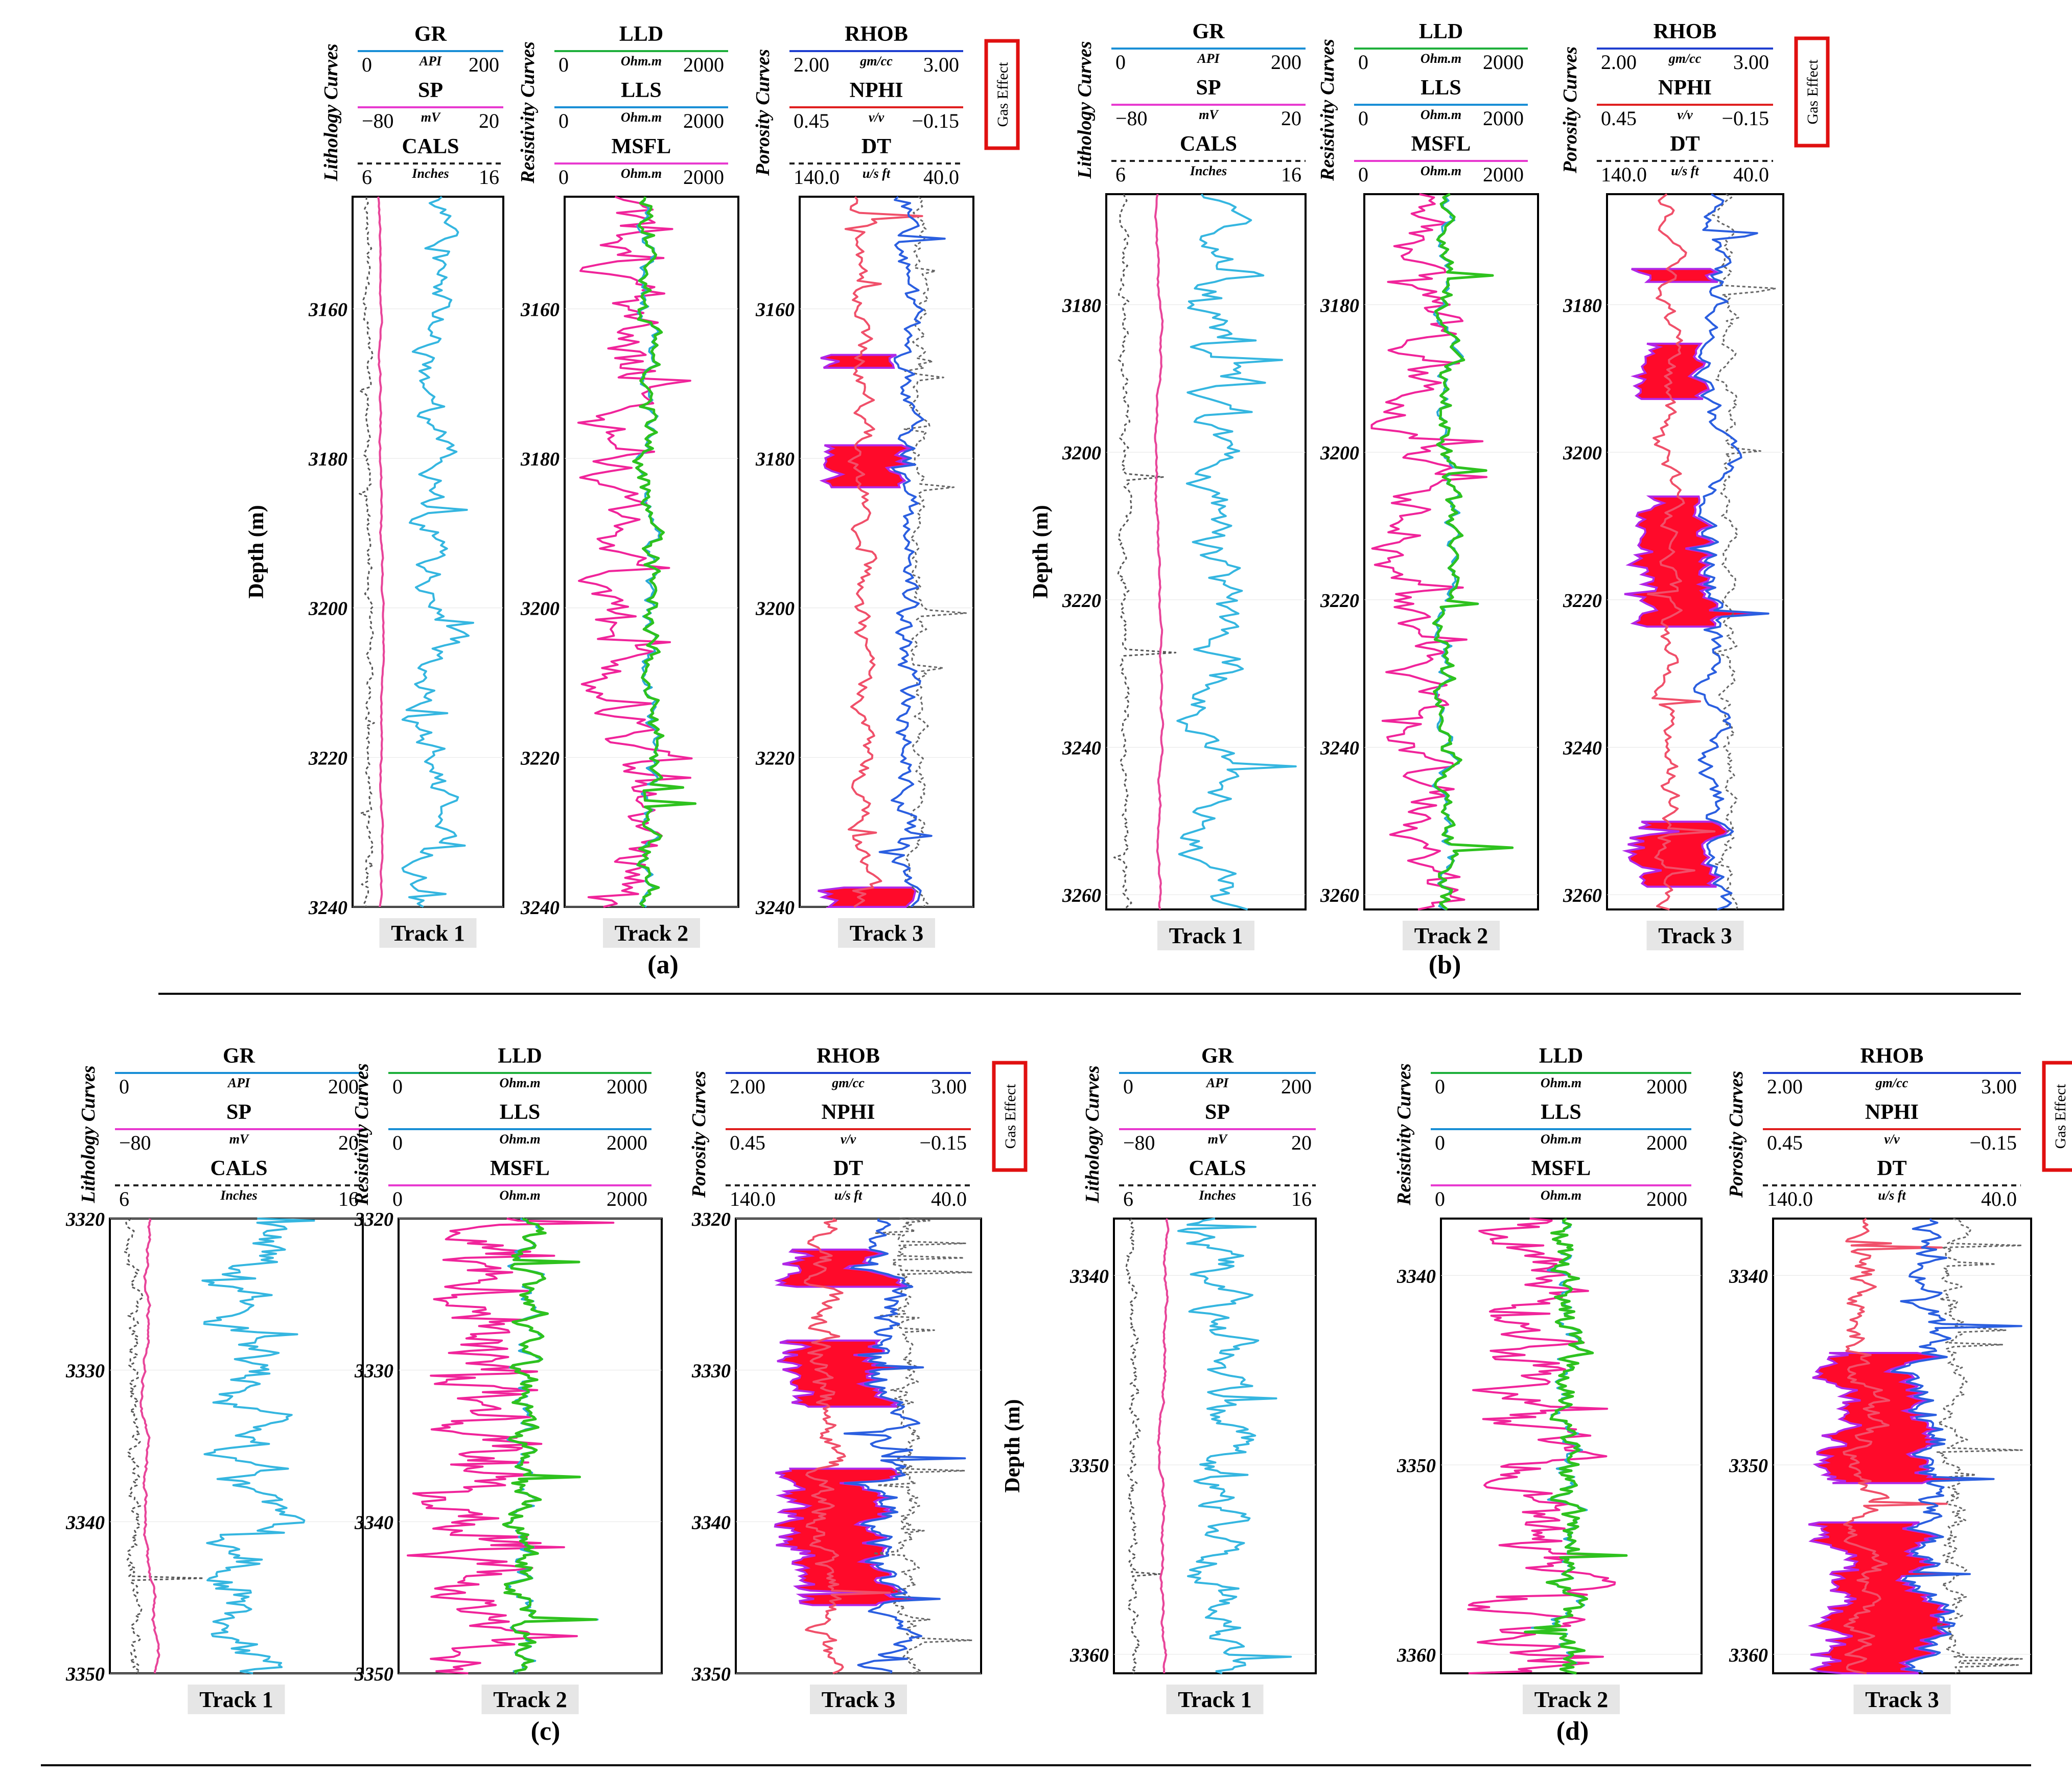 This screenshot has width=2072, height=1776. Describe the element at coordinates (135, 1143) in the screenshot. I see `sp-header-left: −80` at that location.